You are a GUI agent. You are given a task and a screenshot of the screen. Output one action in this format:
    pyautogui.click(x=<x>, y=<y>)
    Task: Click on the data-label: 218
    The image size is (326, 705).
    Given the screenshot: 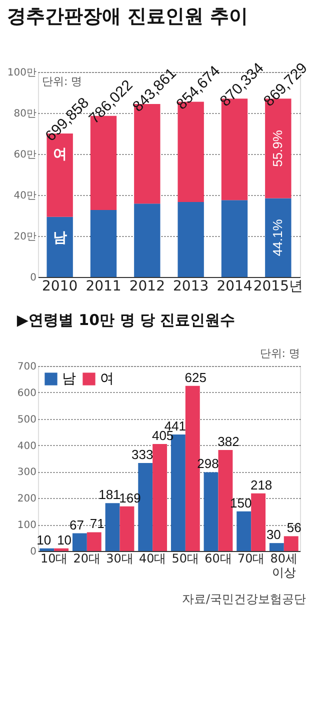 What is the action you would take?
    pyautogui.click(x=261, y=484)
    